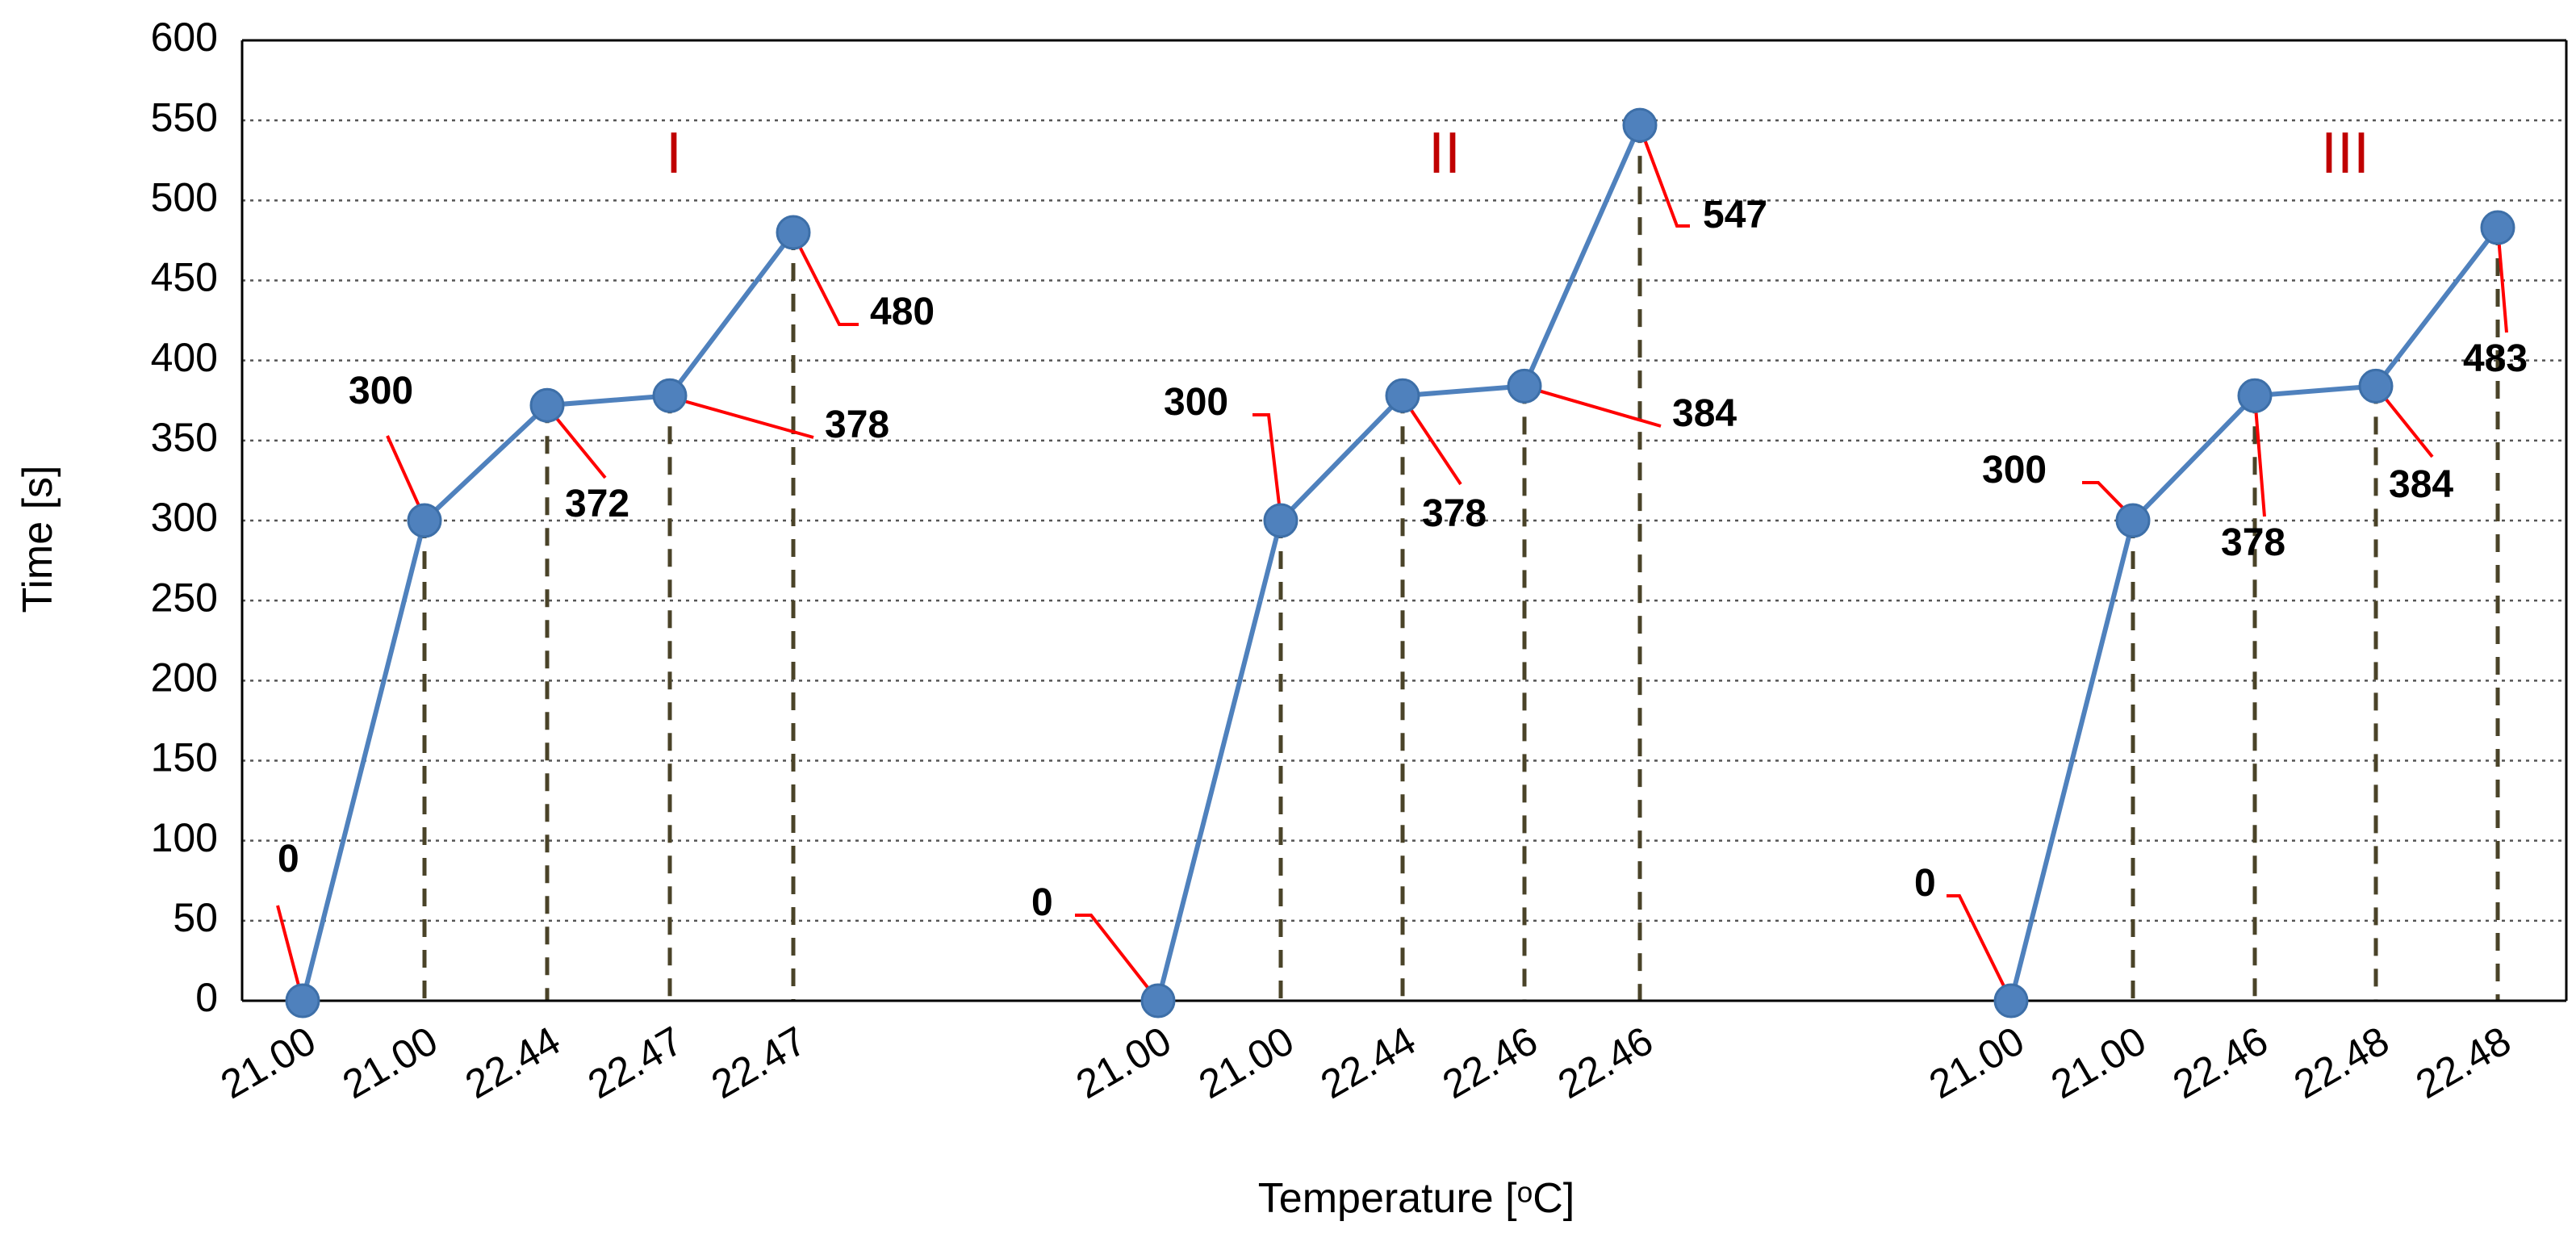 This screenshot has height=1259, width=2576. I want to click on y-tick-label-150: 150, so click(184, 758).